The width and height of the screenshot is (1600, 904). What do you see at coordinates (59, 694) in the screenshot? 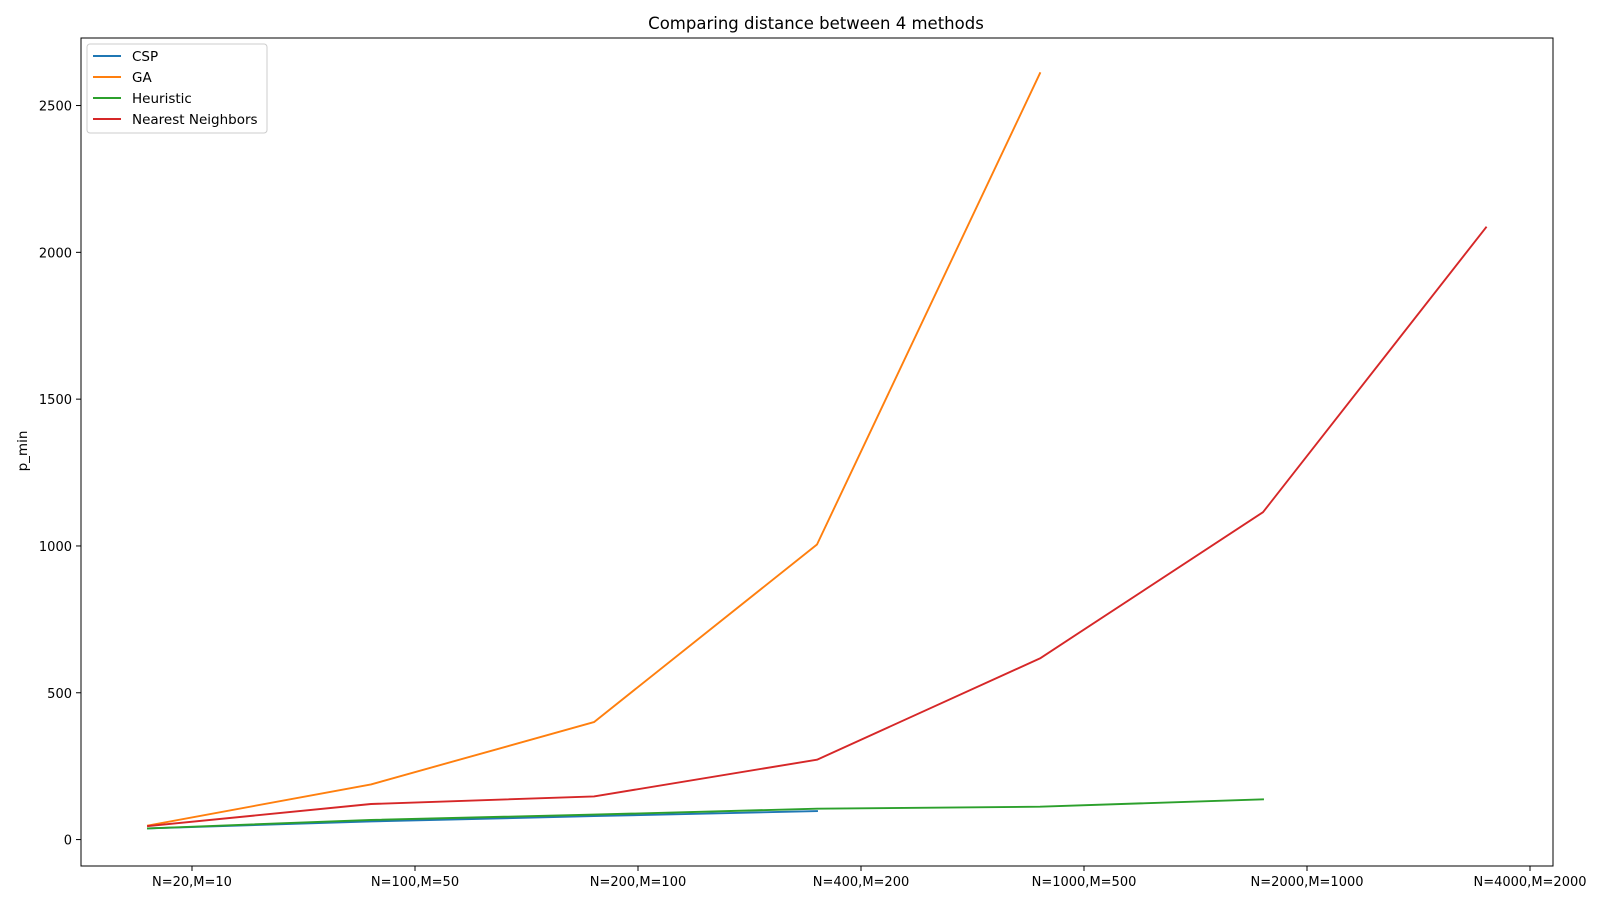
I see `y-tick-label: 500` at bounding box center [59, 694].